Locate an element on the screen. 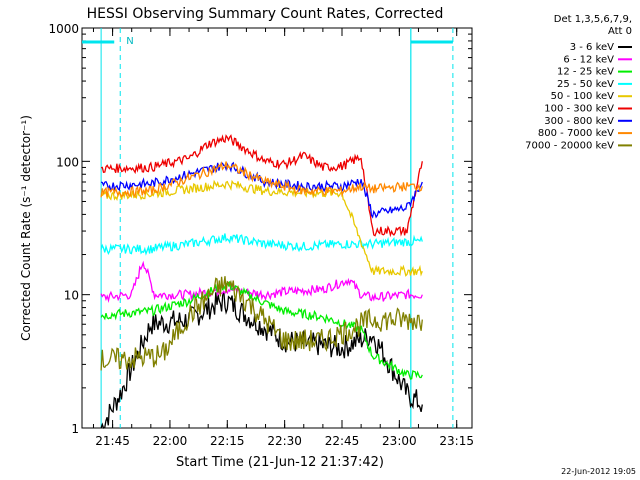 The height and width of the screenshot is (480, 640). legend-label: 100 - 300 keV is located at coordinates (579, 109).